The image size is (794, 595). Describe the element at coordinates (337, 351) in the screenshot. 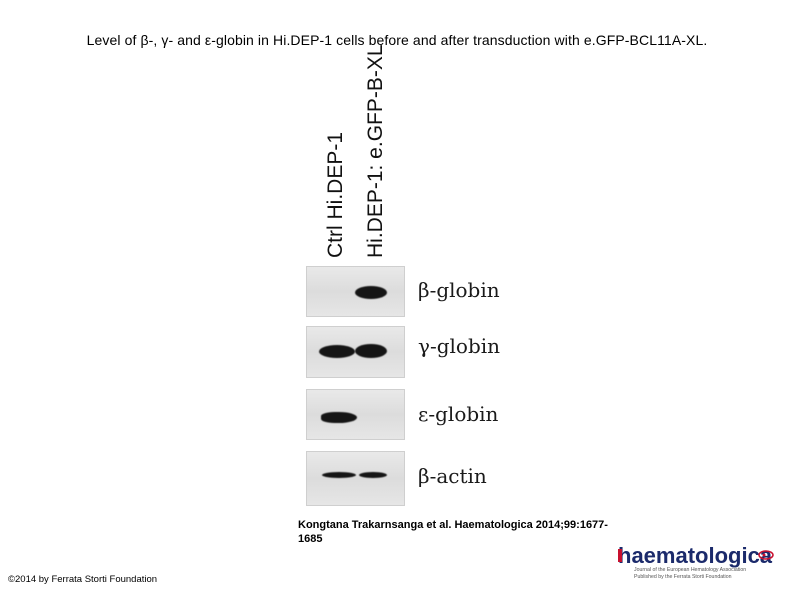

I see `band-gamma-globin-control` at that location.